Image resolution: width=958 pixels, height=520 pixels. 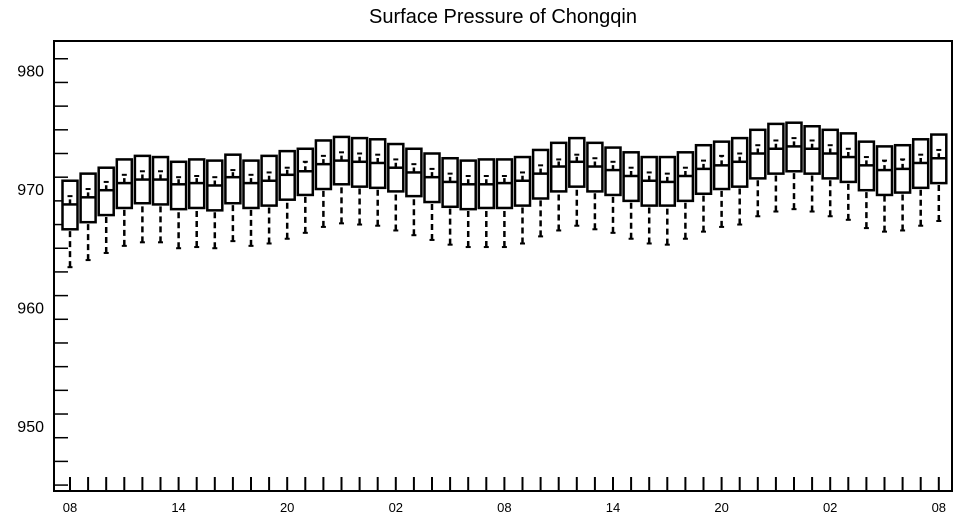 I want to click on box-iqr, so click(x=233, y=179).